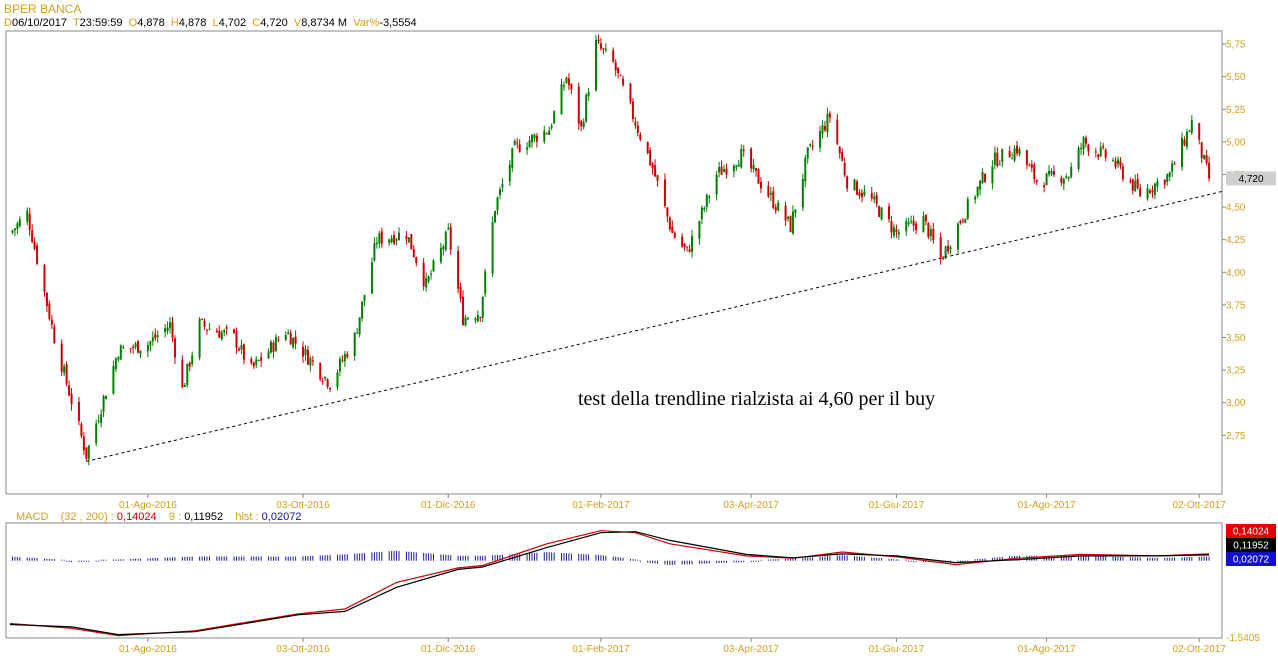 The height and width of the screenshot is (668, 1278). Describe the element at coordinates (366, 23) in the screenshot. I see `quote-key: Var%` at that location.